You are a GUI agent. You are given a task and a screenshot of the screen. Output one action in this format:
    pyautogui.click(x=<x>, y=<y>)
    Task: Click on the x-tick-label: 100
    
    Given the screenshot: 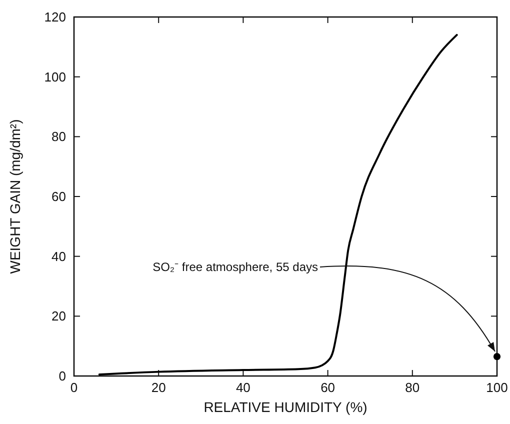 What is the action you would take?
    pyautogui.click(x=497, y=387)
    